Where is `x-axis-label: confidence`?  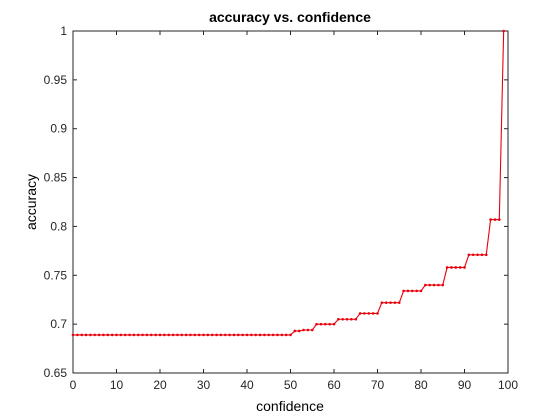 x-axis-label: confidence is located at coordinates (290, 406).